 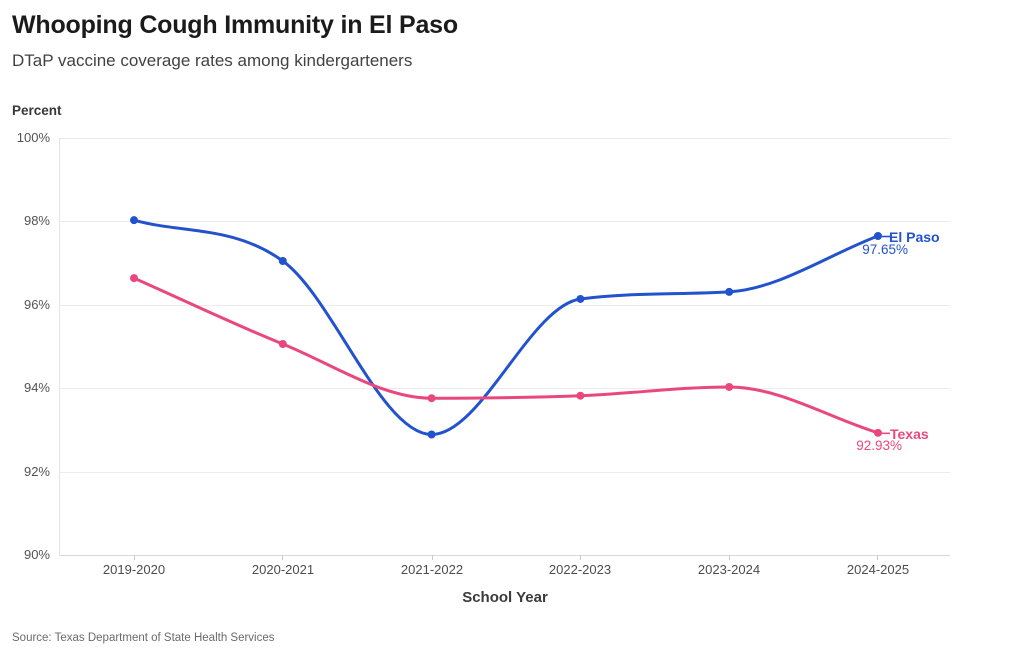 What do you see at coordinates (59, 347) in the screenshot?
I see `y-axis-line` at bounding box center [59, 347].